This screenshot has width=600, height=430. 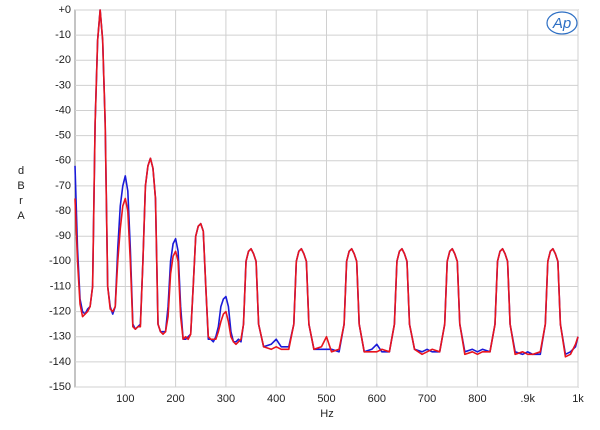 I want to click on x-tick-label: 700, so click(x=427, y=399).